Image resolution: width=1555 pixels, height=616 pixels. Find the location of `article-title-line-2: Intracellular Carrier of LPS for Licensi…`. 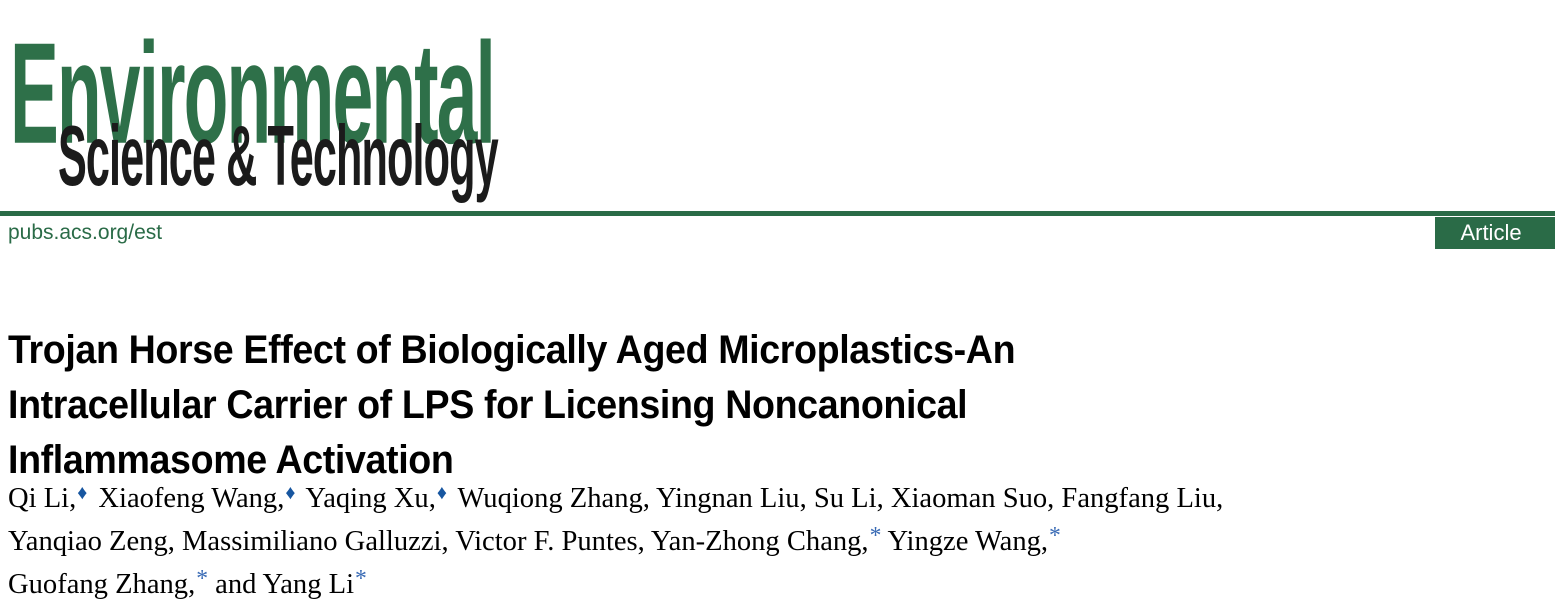

article-title-line-2: Intracellular Carrier of LPS for Licensi… is located at coordinates (488, 404).